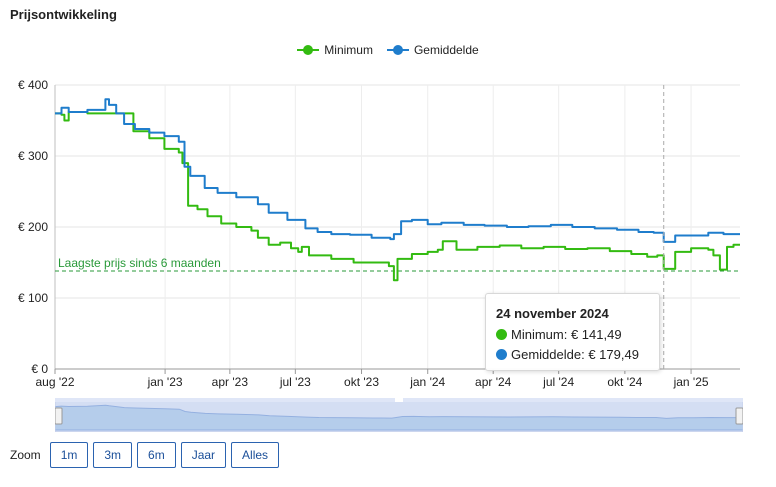 This screenshot has height=487, width=776. What do you see at coordinates (139, 263) in the screenshot?
I see `reference-line-label: Laagste prijs sinds 6 maanden` at bounding box center [139, 263].